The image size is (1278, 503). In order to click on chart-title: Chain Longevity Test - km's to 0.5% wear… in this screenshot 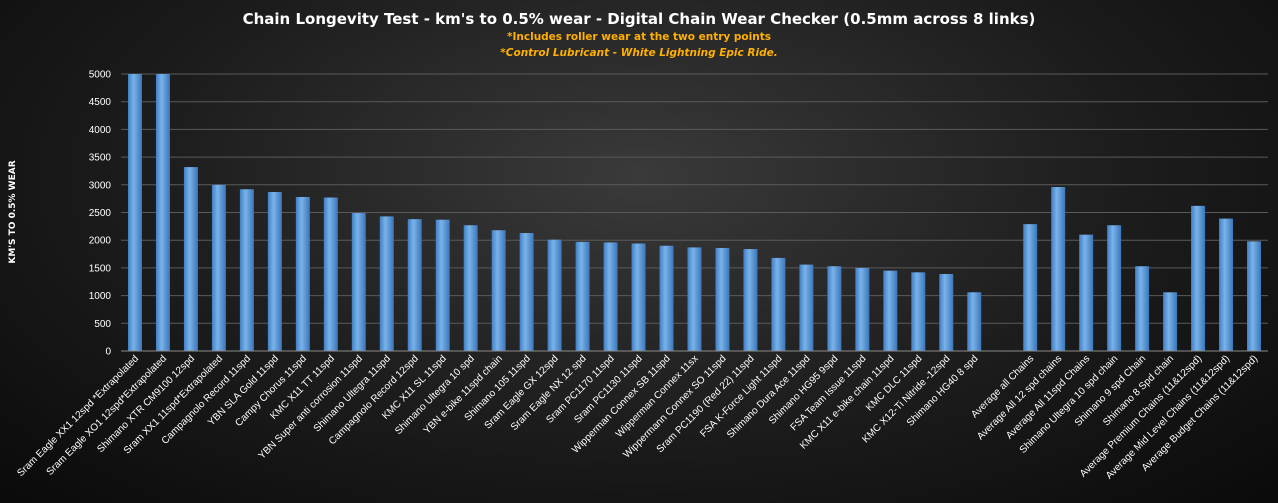, I will do `click(639, 19)`.